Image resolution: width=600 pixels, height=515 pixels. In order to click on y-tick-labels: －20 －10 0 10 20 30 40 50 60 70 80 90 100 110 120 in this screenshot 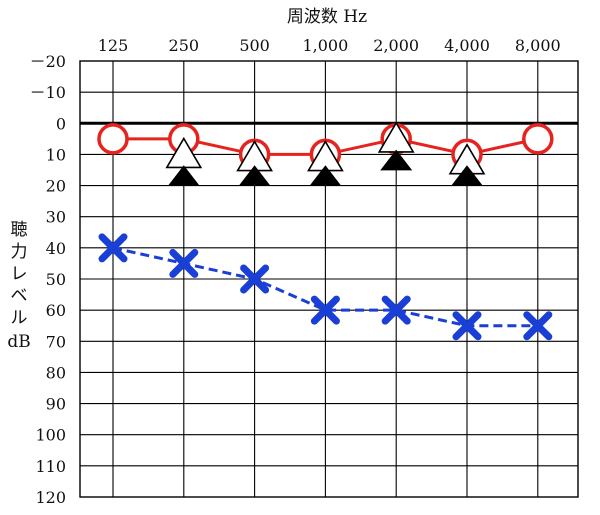, I will do `click(48, 279)`.